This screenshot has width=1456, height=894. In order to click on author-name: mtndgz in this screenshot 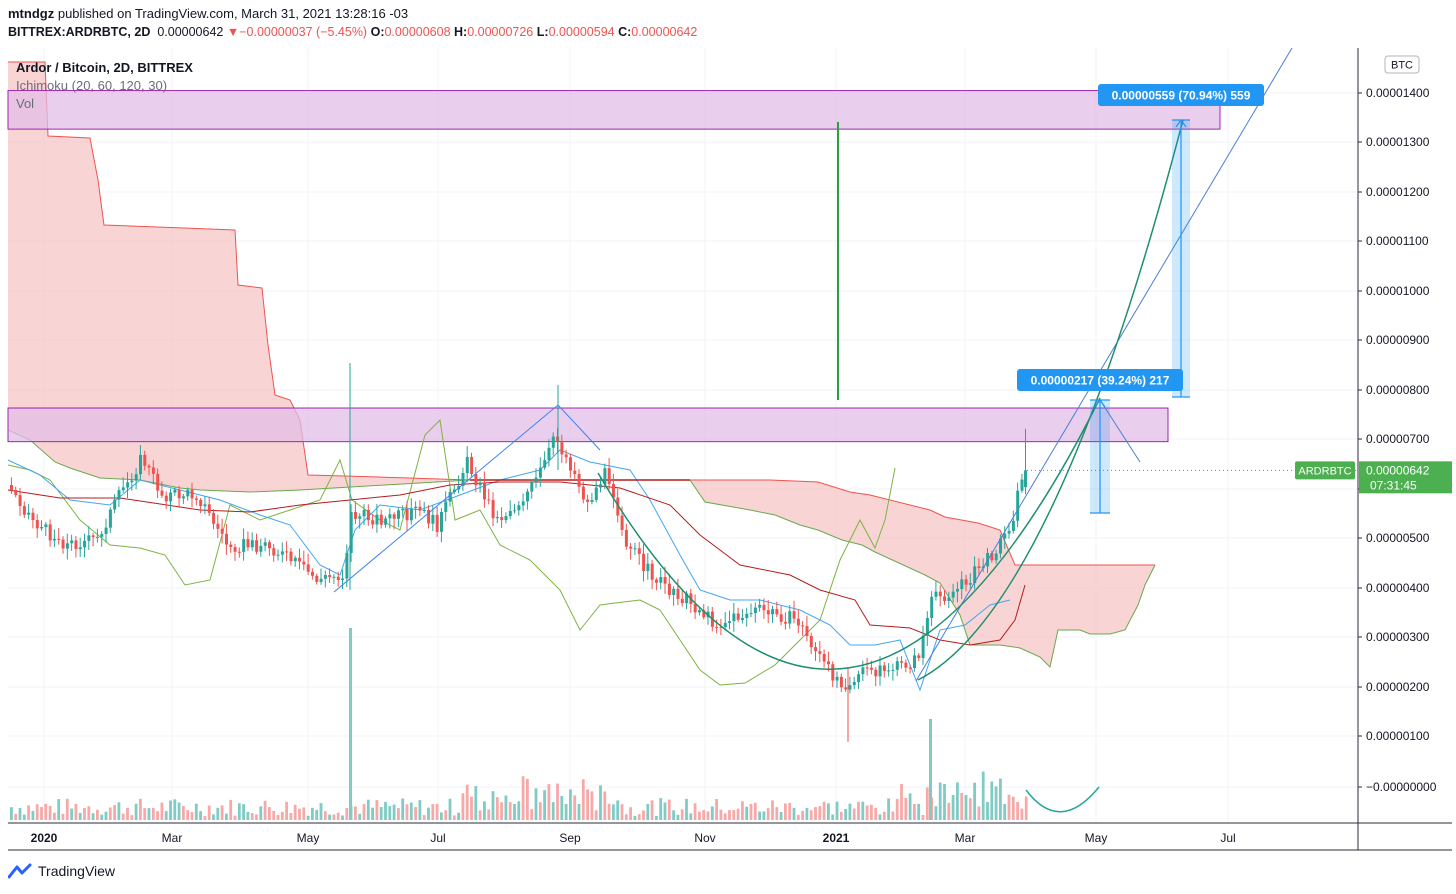, I will do `click(31, 13)`.